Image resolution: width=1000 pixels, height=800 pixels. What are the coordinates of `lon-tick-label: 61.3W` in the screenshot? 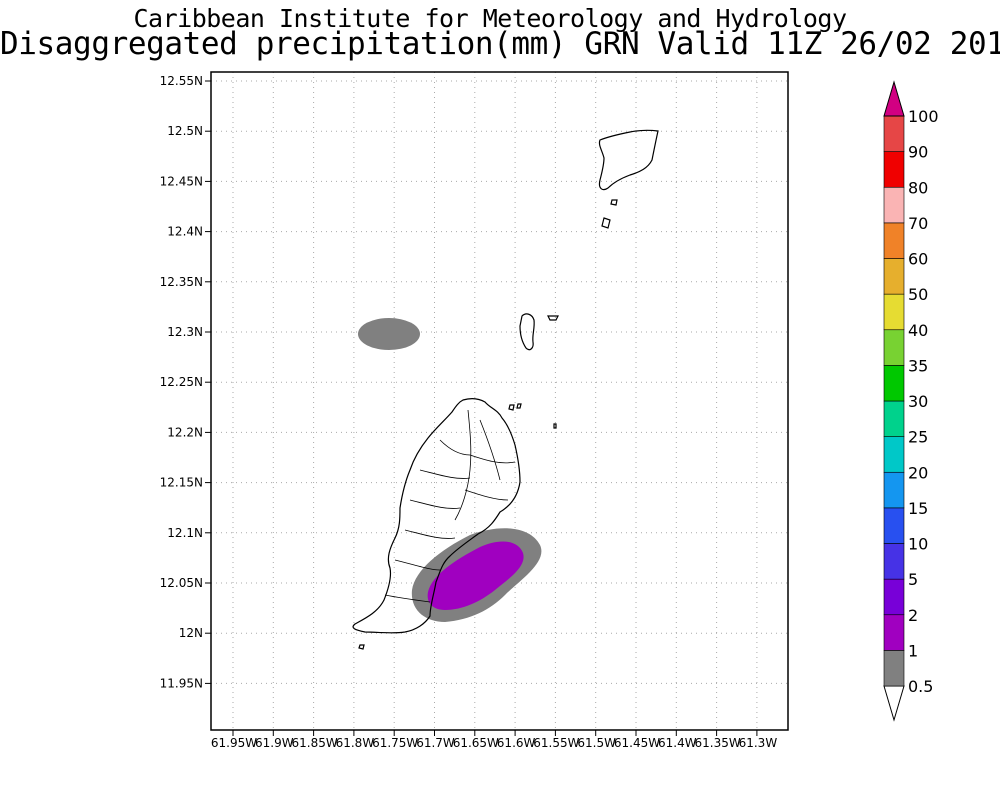 It's located at (758, 743).